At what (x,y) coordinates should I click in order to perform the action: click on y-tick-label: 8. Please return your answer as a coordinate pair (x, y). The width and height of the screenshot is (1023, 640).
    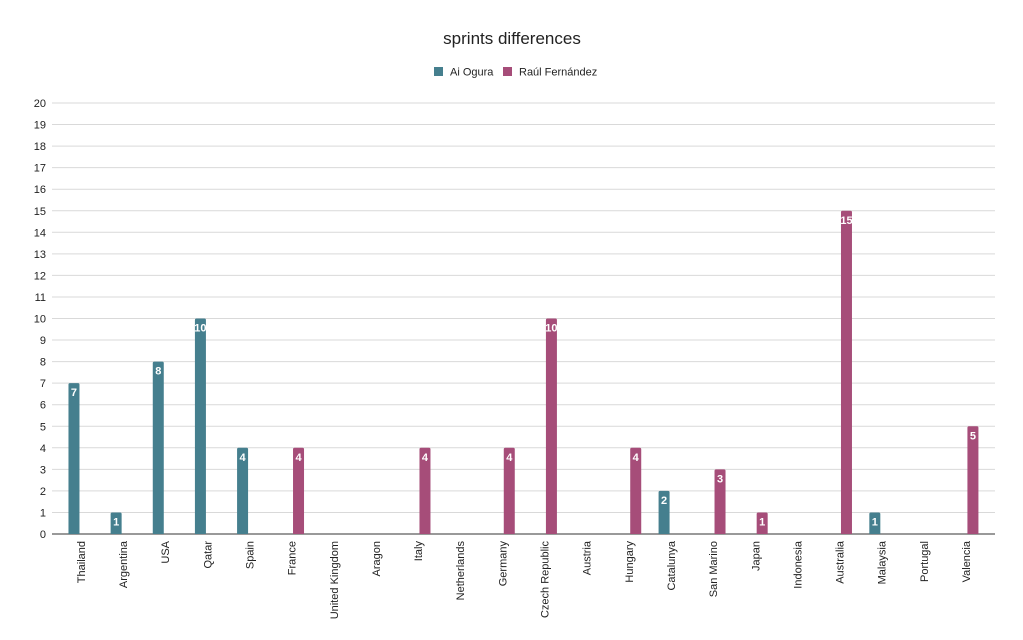
    Looking at the image, I should click on (43, 363).